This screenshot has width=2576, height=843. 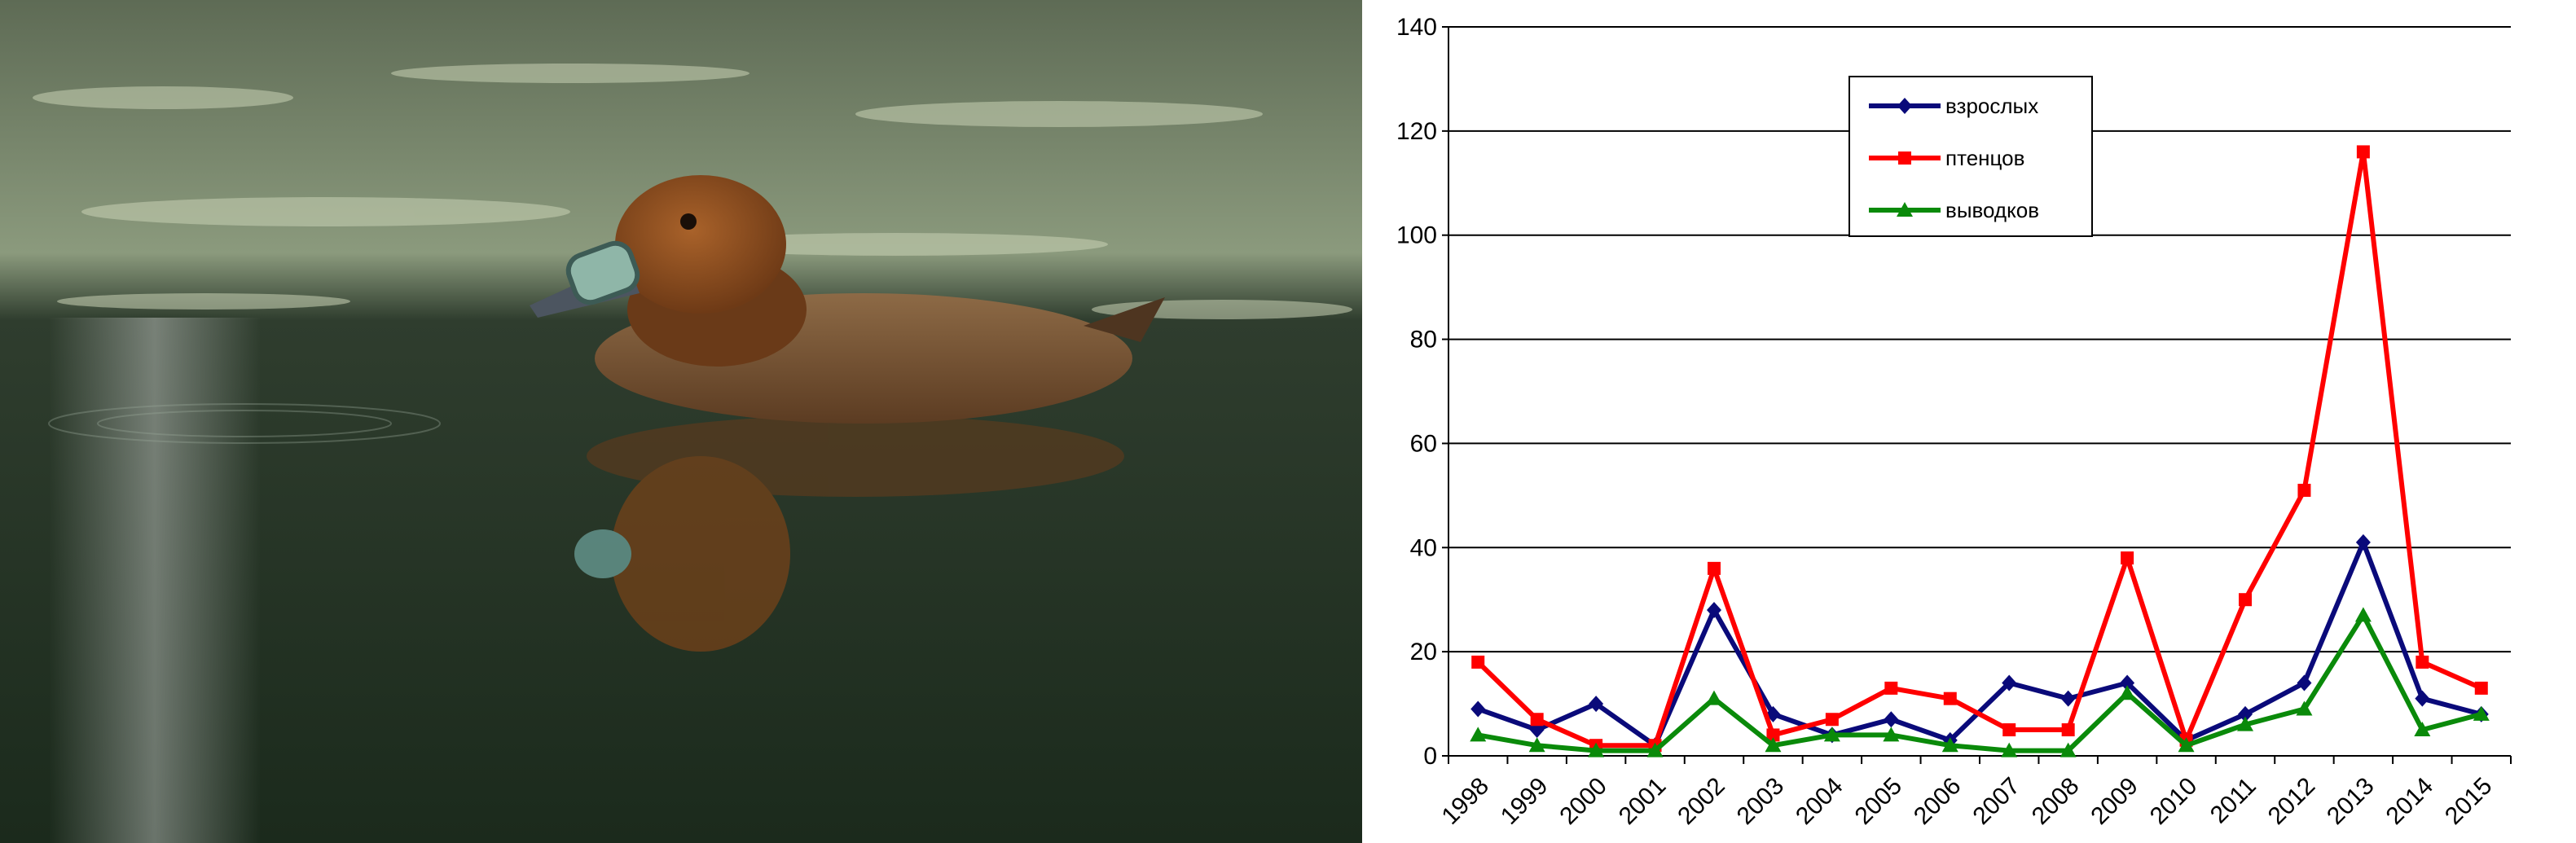 What do you see at coordinates (1525, 801) in the screenshot?
I see `x-tick-label: 1999` at bounding box center [1525, 801].